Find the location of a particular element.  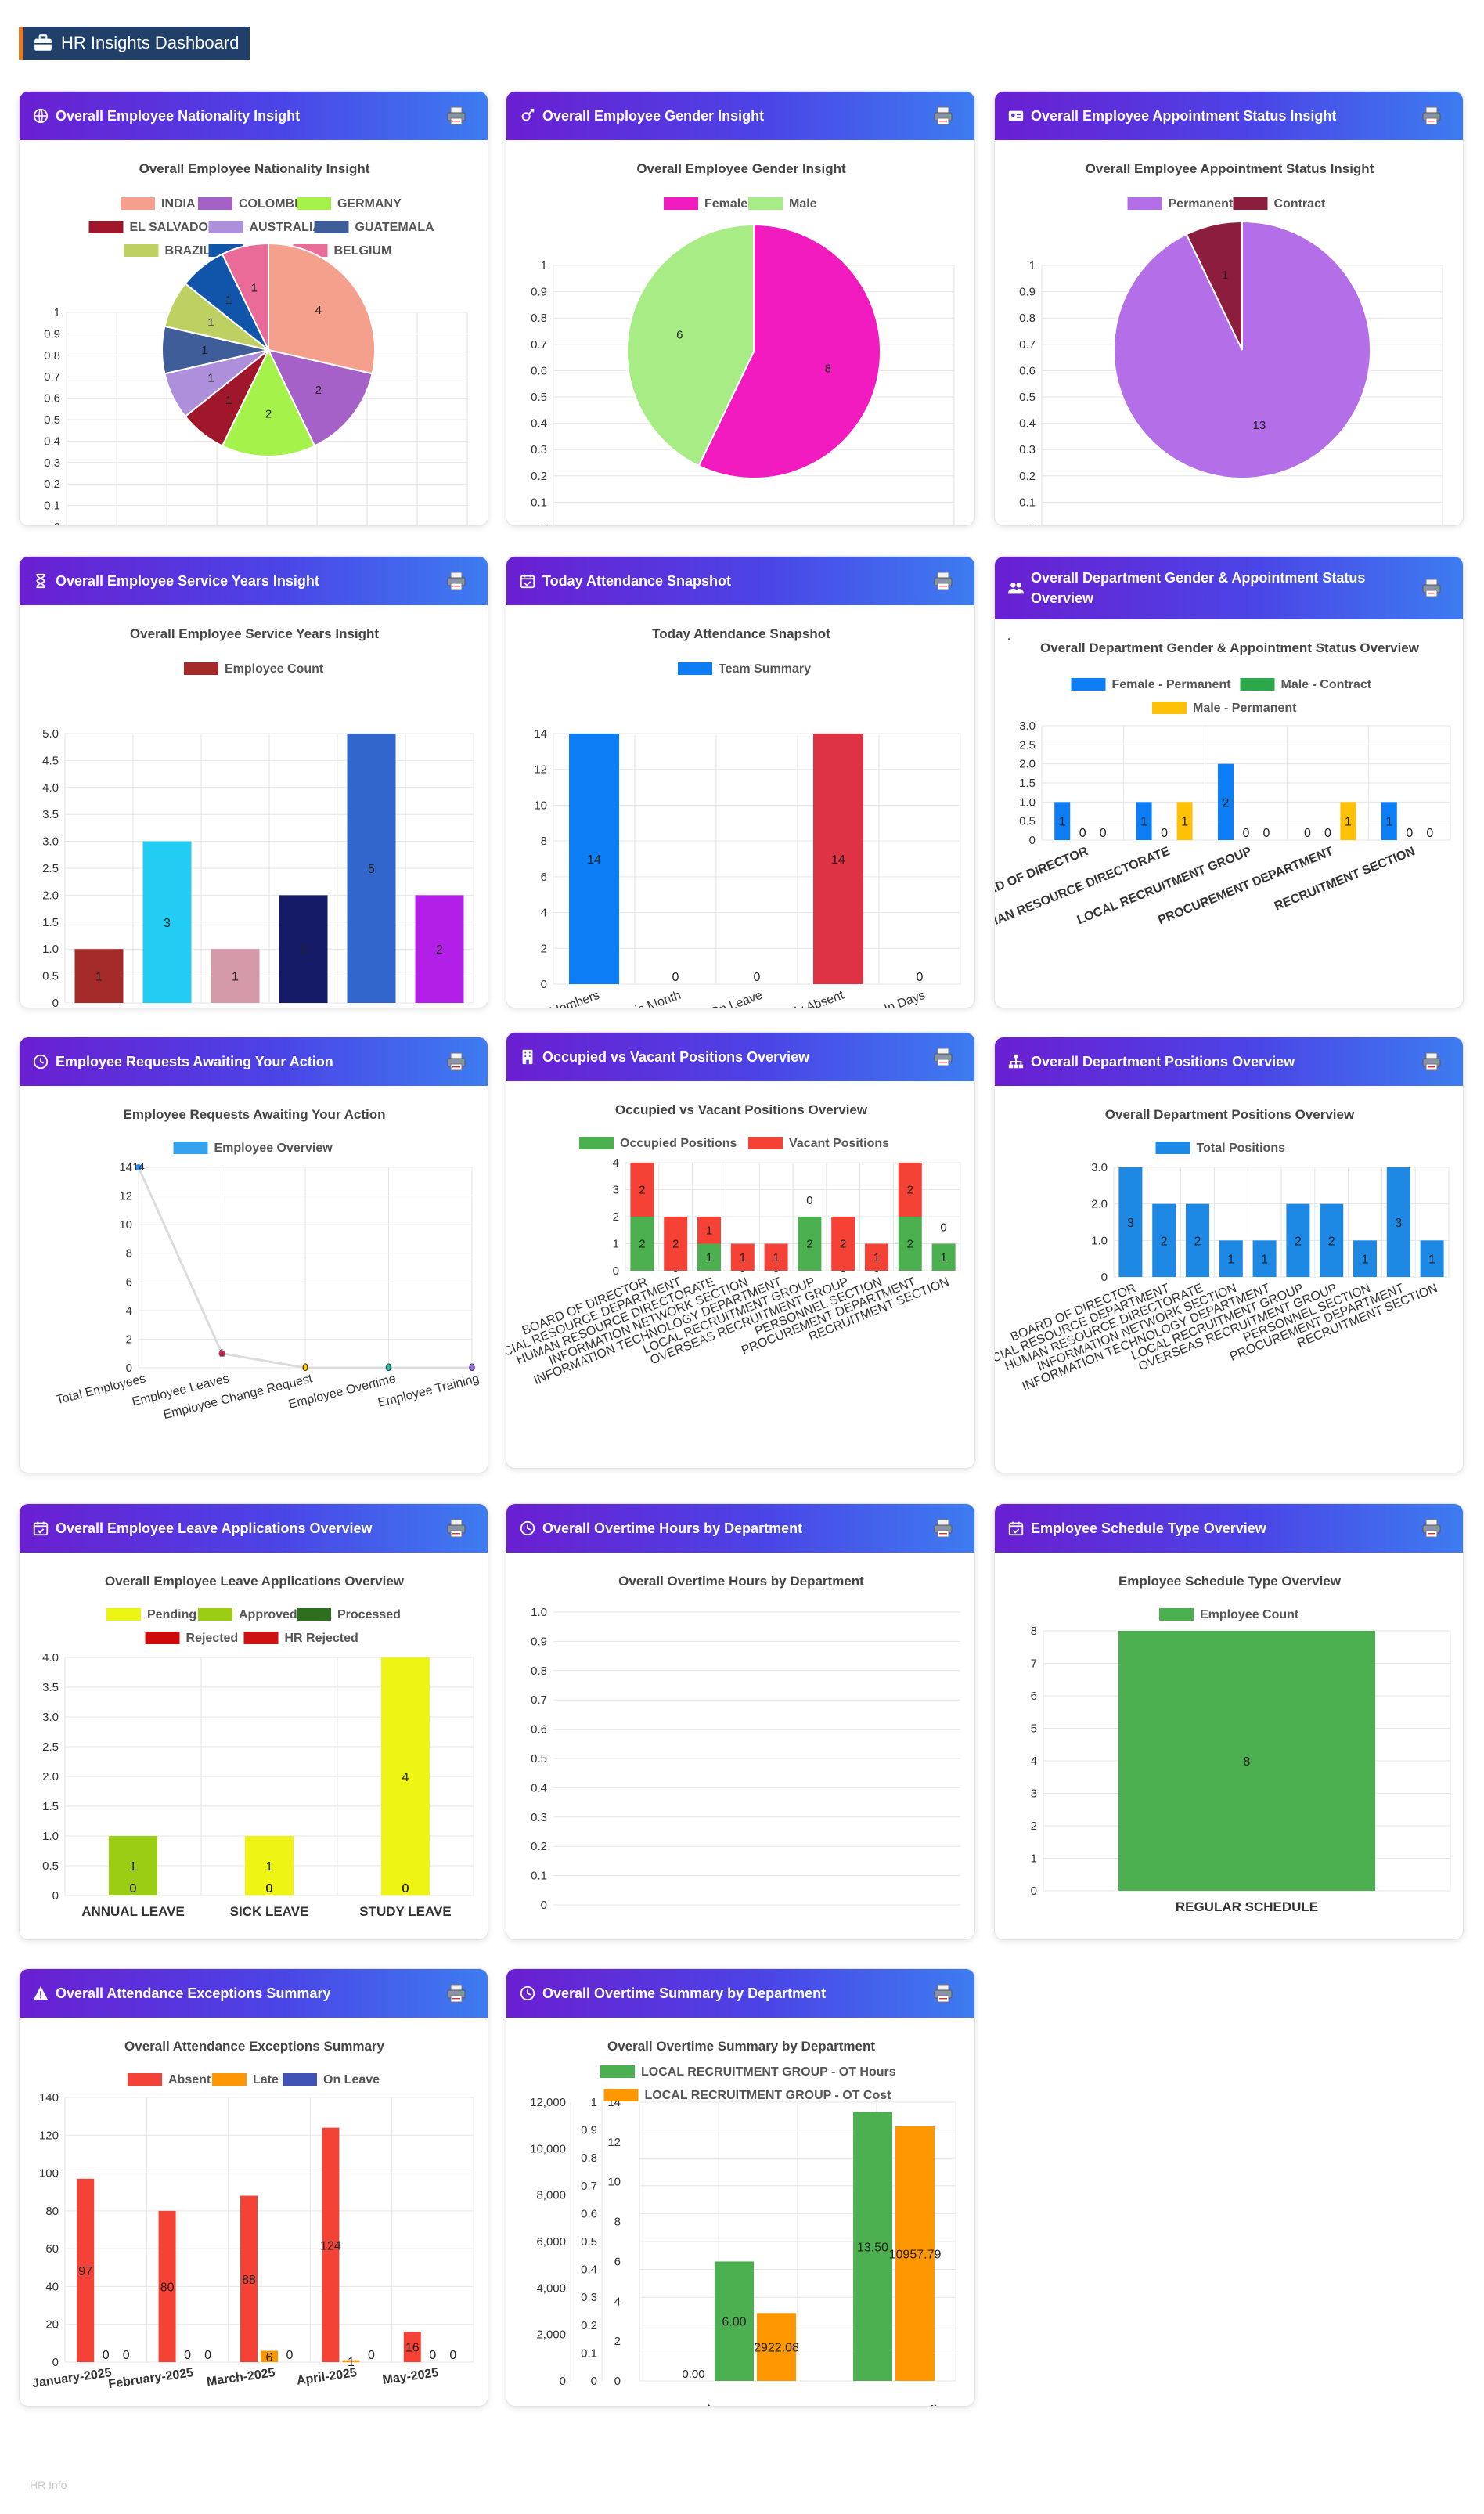

chart-title: Overall Overtime Summary by Department is located at coordinates (741, 2046).